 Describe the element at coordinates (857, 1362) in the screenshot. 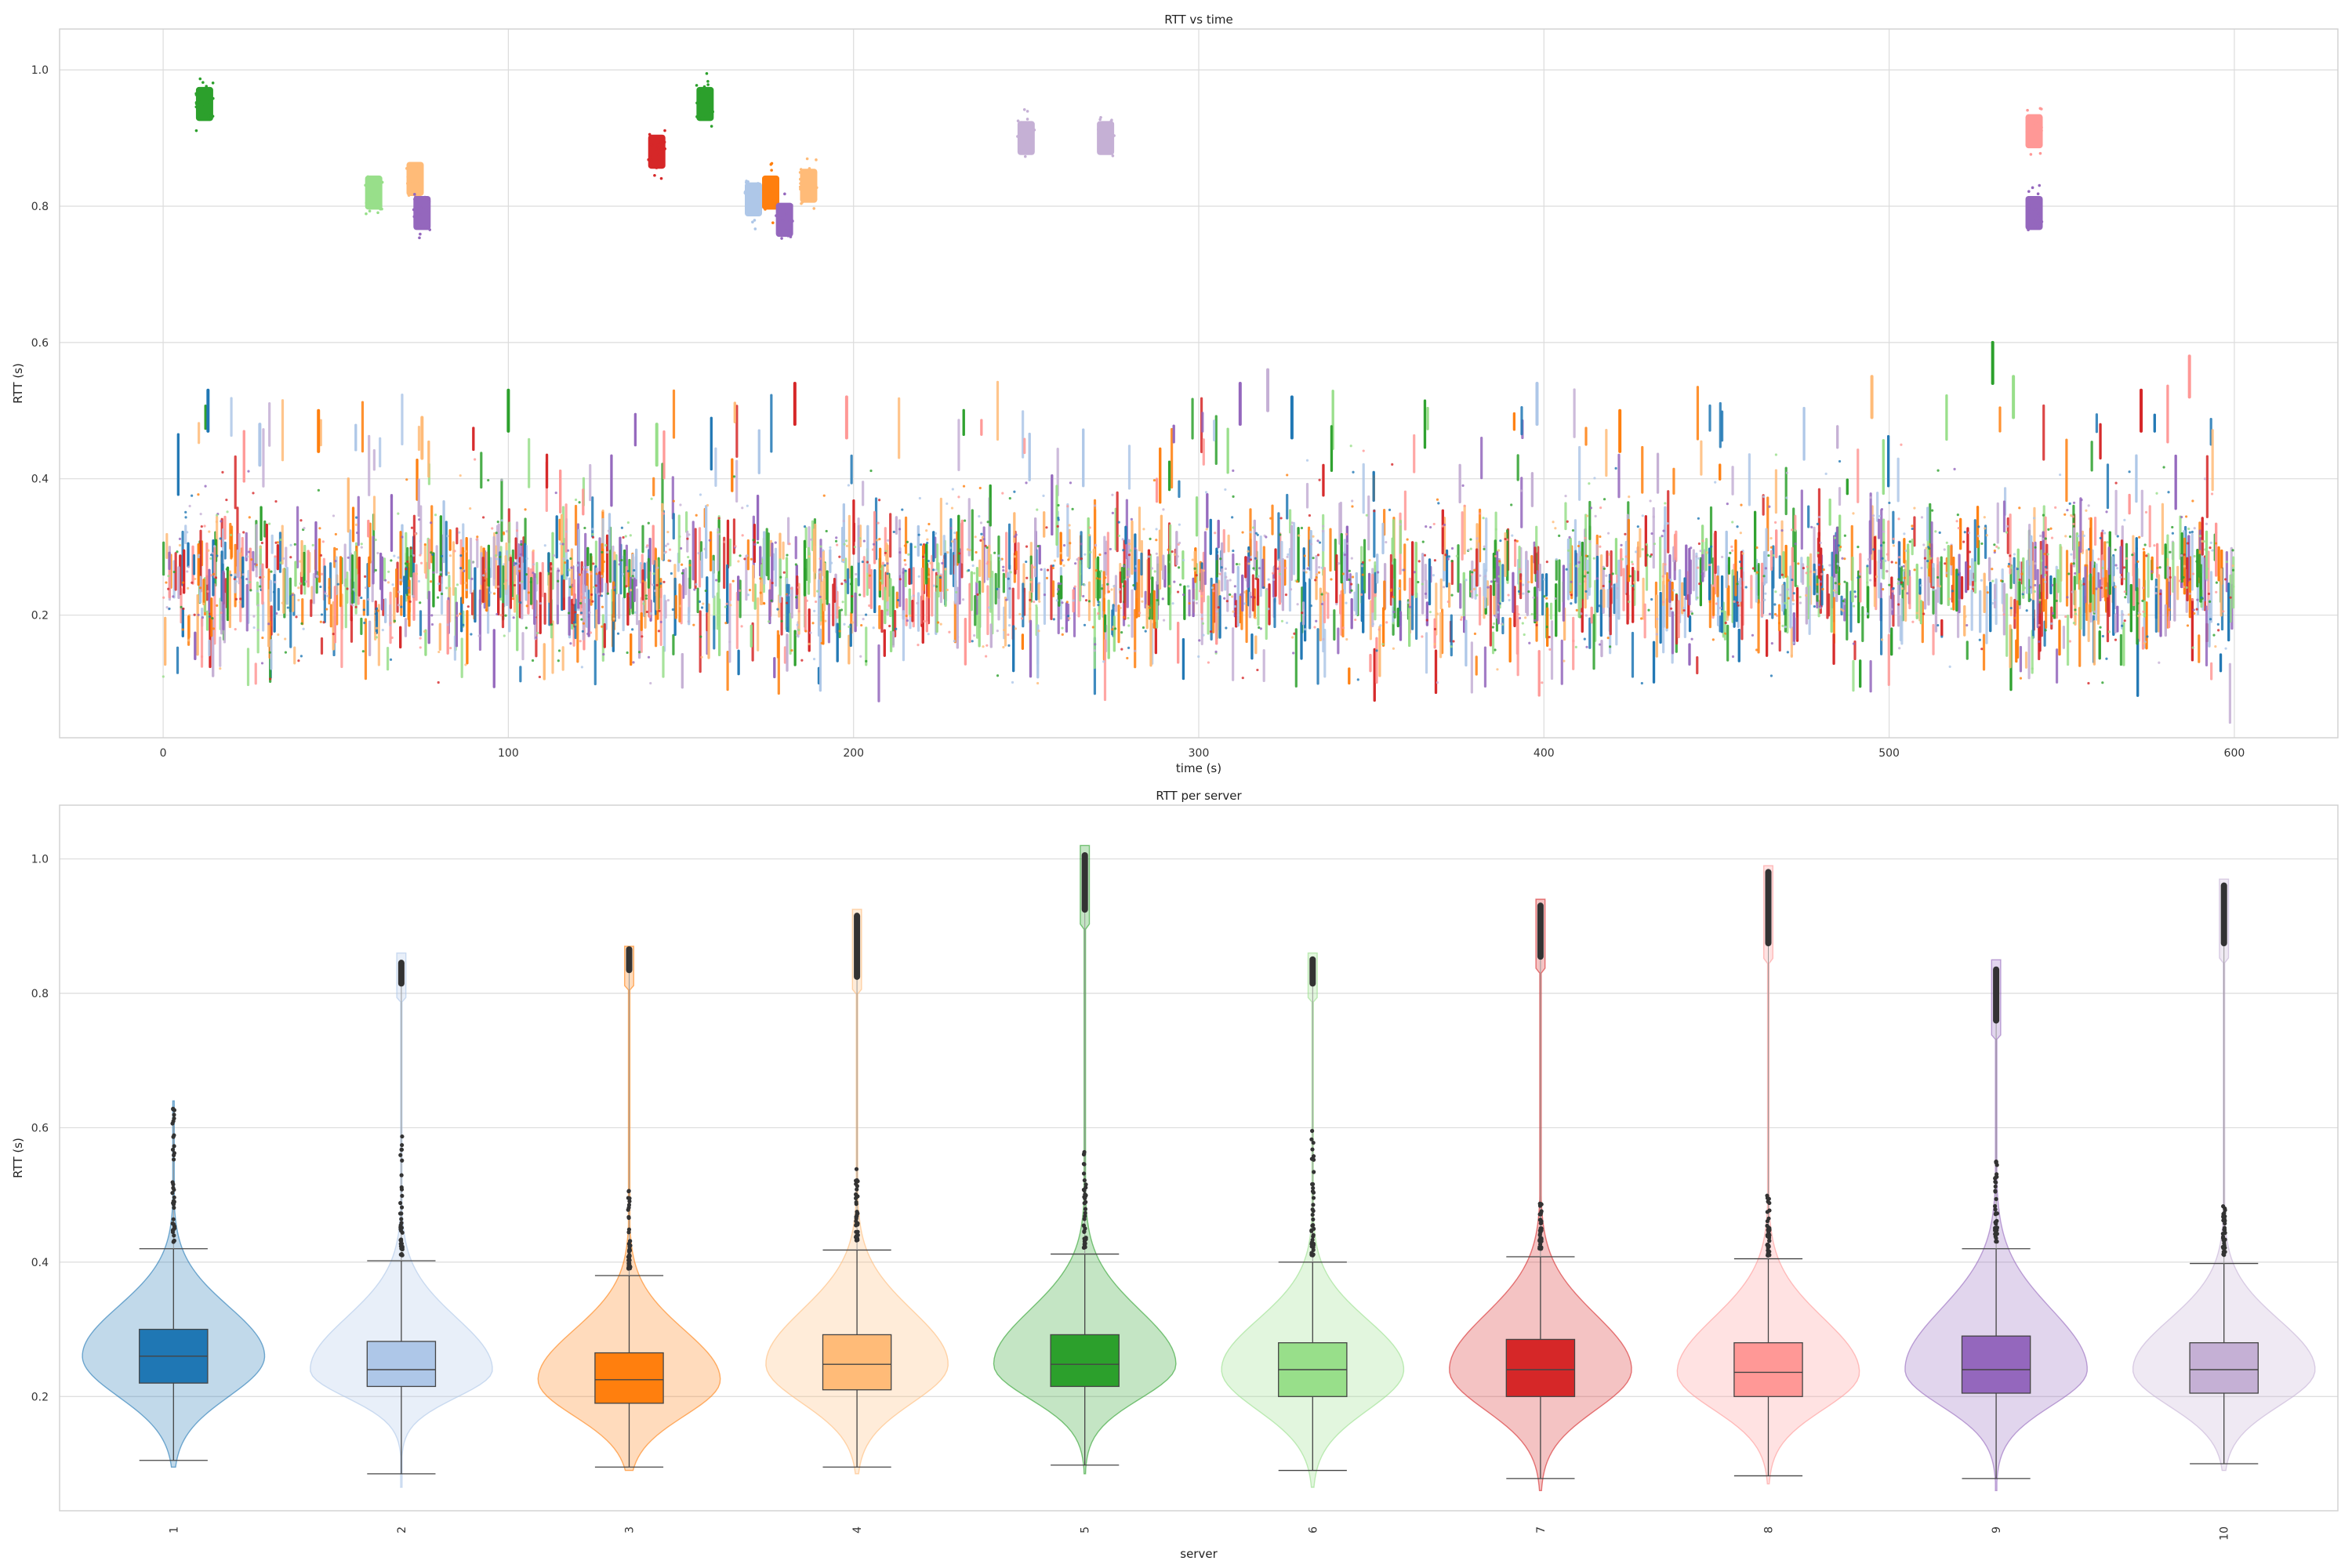

I see `iqr-box` at that location.